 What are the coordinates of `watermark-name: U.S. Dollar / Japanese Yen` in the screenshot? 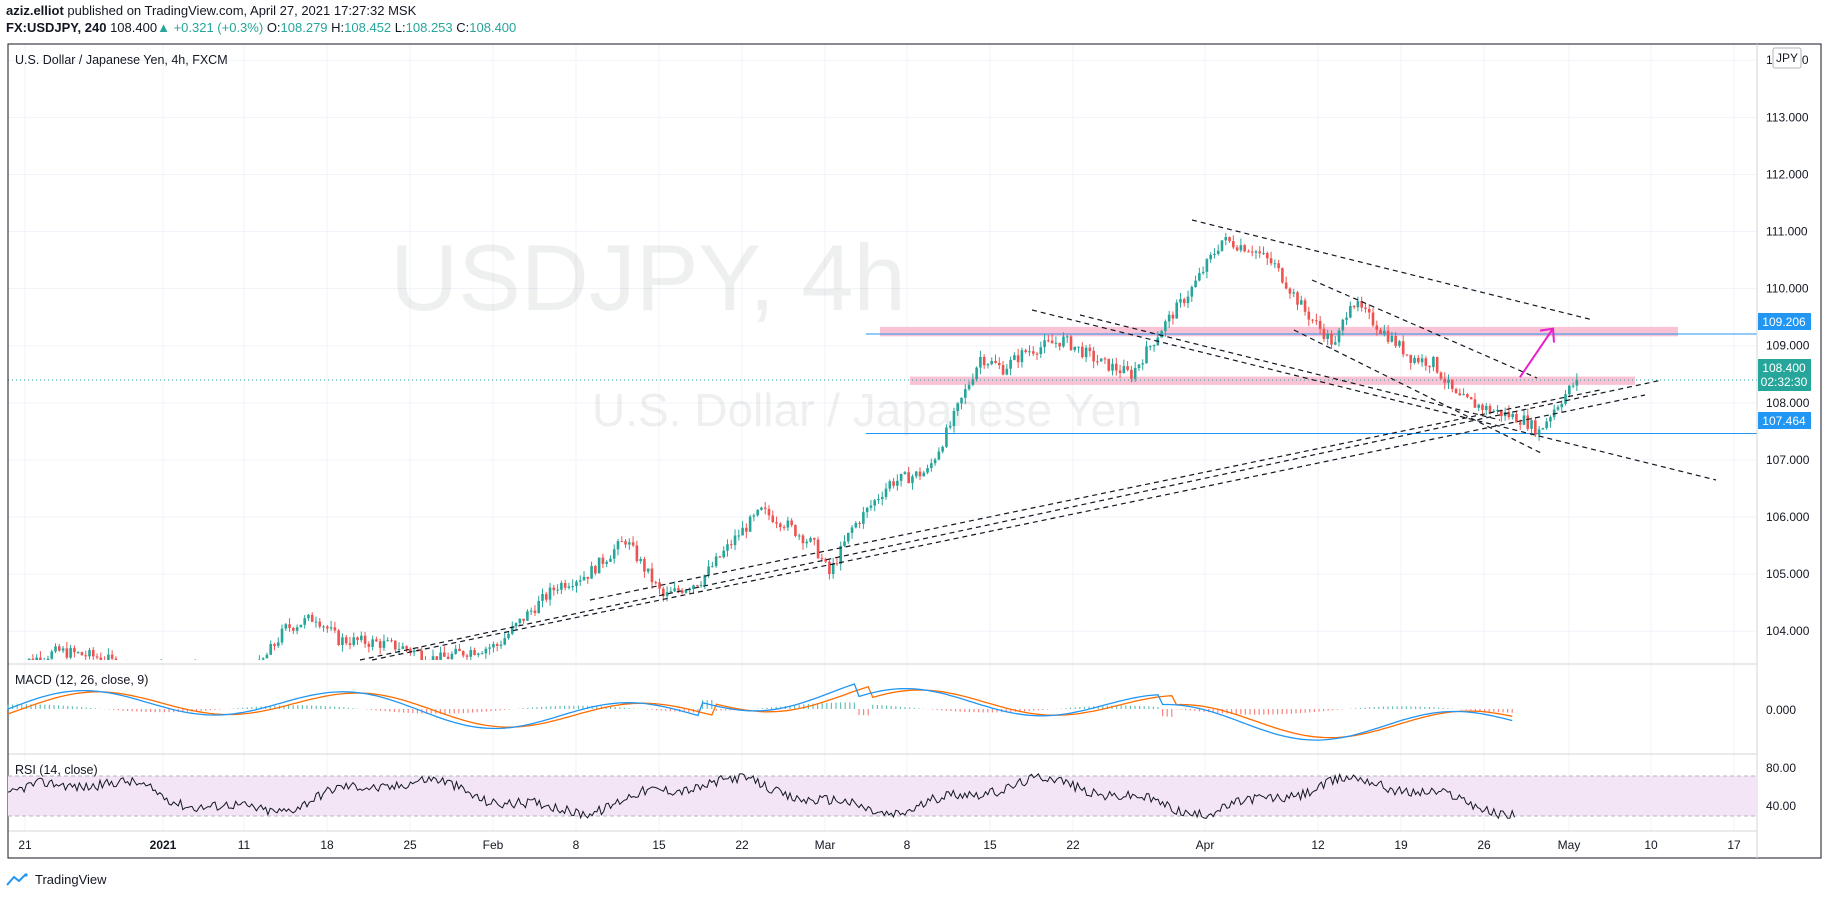 It's located at (867, 410).